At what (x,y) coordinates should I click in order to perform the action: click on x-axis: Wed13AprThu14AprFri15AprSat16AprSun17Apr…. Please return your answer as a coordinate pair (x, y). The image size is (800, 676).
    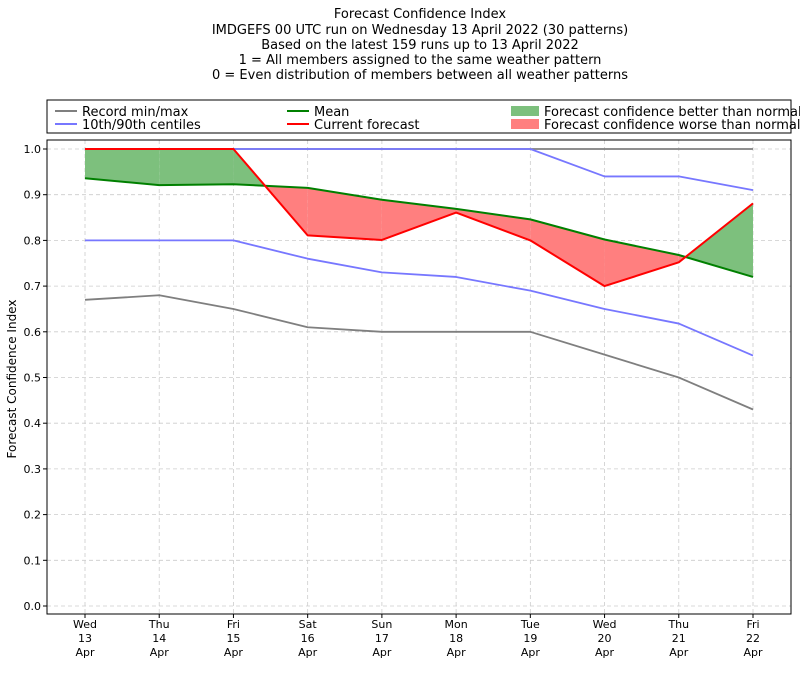
    Looking at the image, I should click on (418, 636).